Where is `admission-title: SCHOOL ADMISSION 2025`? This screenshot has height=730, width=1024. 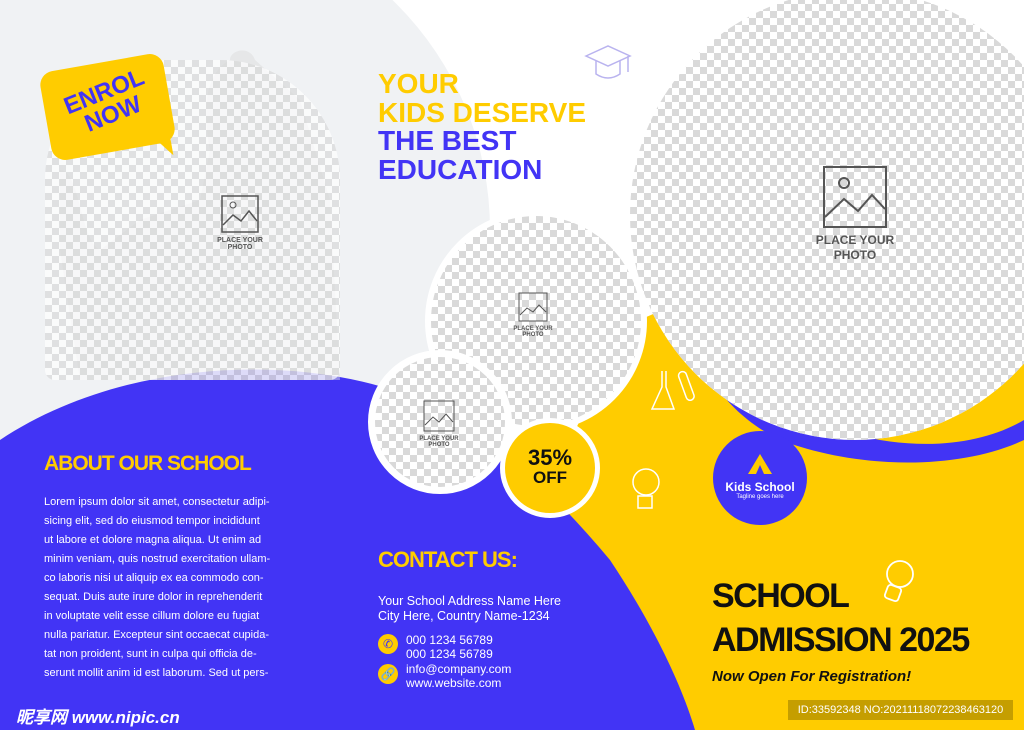 admission-title: SCHOOL ADMISSION 2025 is located at coordinates (841, 618).